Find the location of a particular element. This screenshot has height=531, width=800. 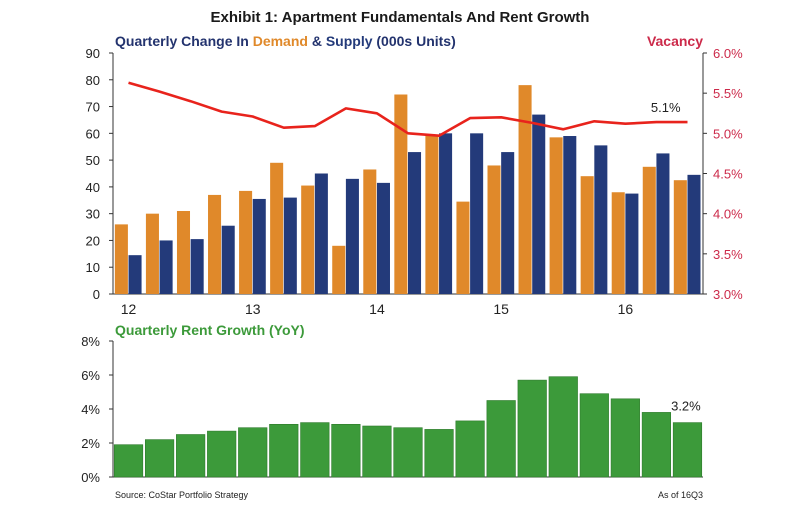

top-right-tick-label: 5.5% is located at coordinates (728, 93).